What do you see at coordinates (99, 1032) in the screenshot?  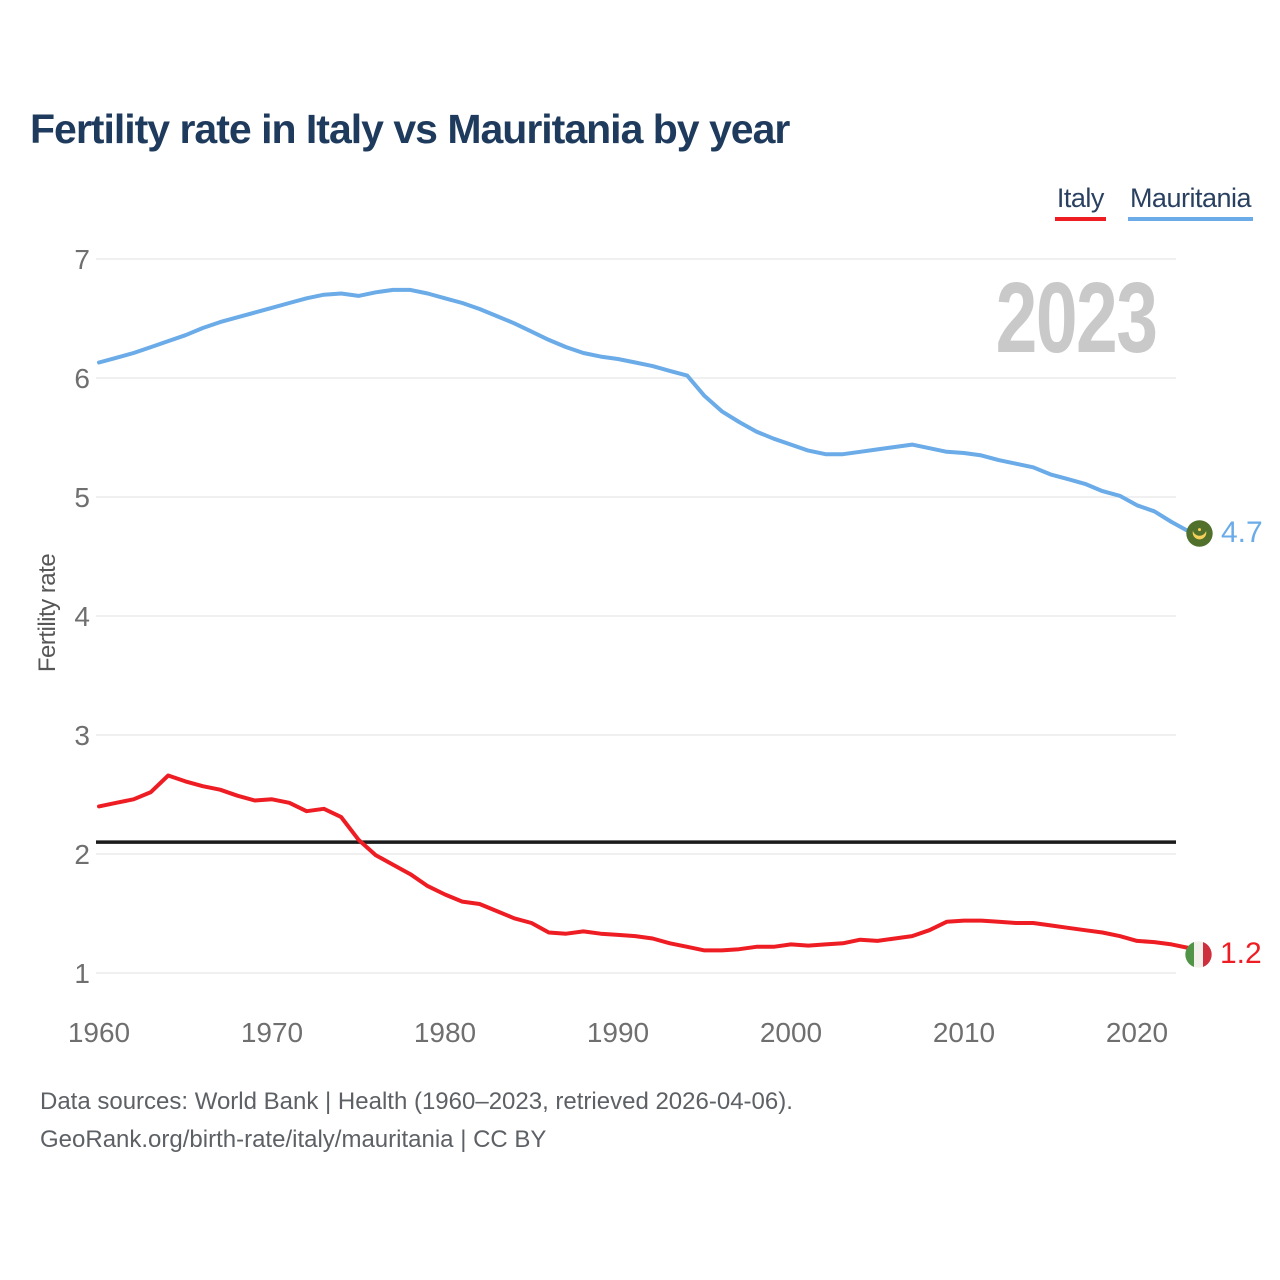 I see `svg-text: 1960` at bounding box center [99, 1032].